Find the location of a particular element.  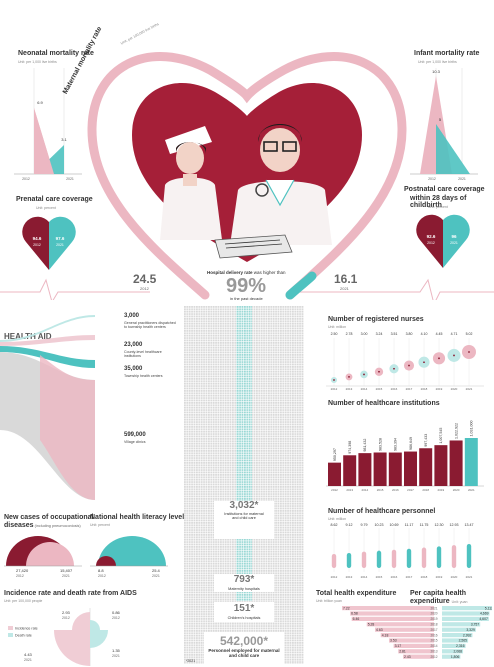

infant-chart: 10.3 5 2012 2021 is located at coordinates (444, 124).